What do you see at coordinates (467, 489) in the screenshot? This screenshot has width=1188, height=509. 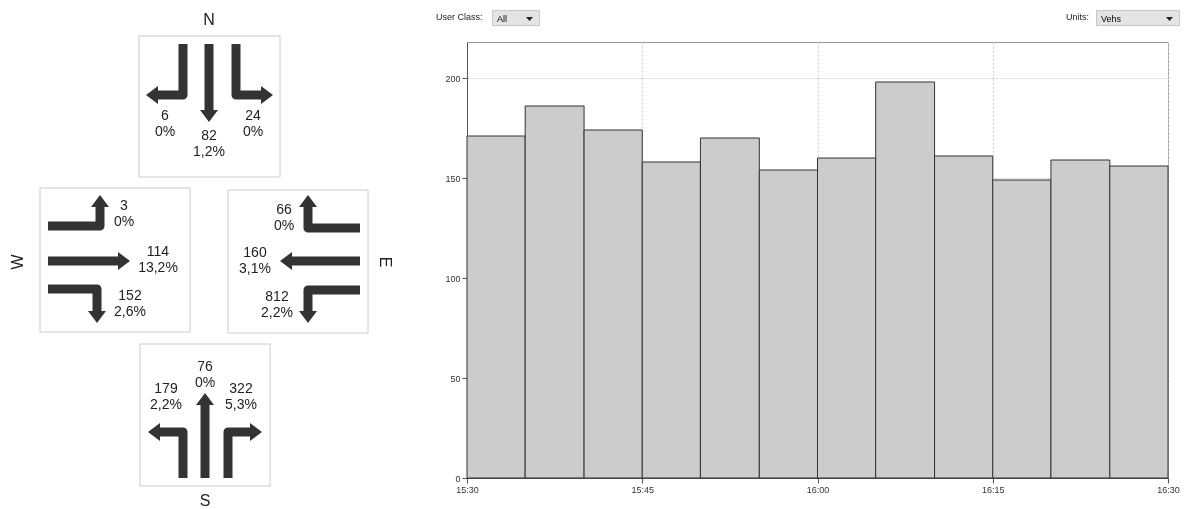 I see `x-tick-label: 15:30` at bounding box center [467, 489].